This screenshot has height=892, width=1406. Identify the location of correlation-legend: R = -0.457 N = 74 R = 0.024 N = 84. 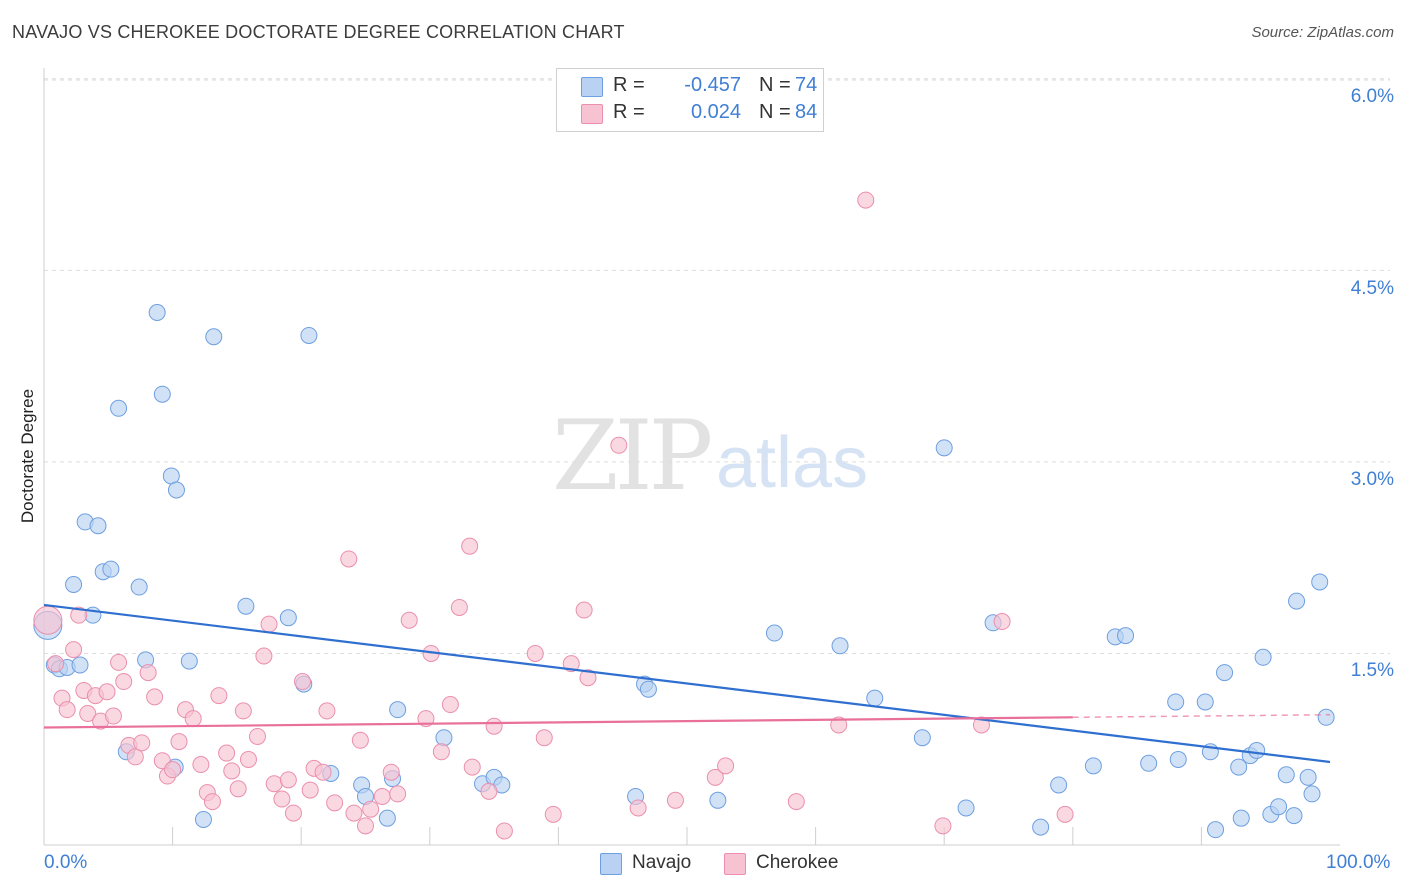
(690, 100).